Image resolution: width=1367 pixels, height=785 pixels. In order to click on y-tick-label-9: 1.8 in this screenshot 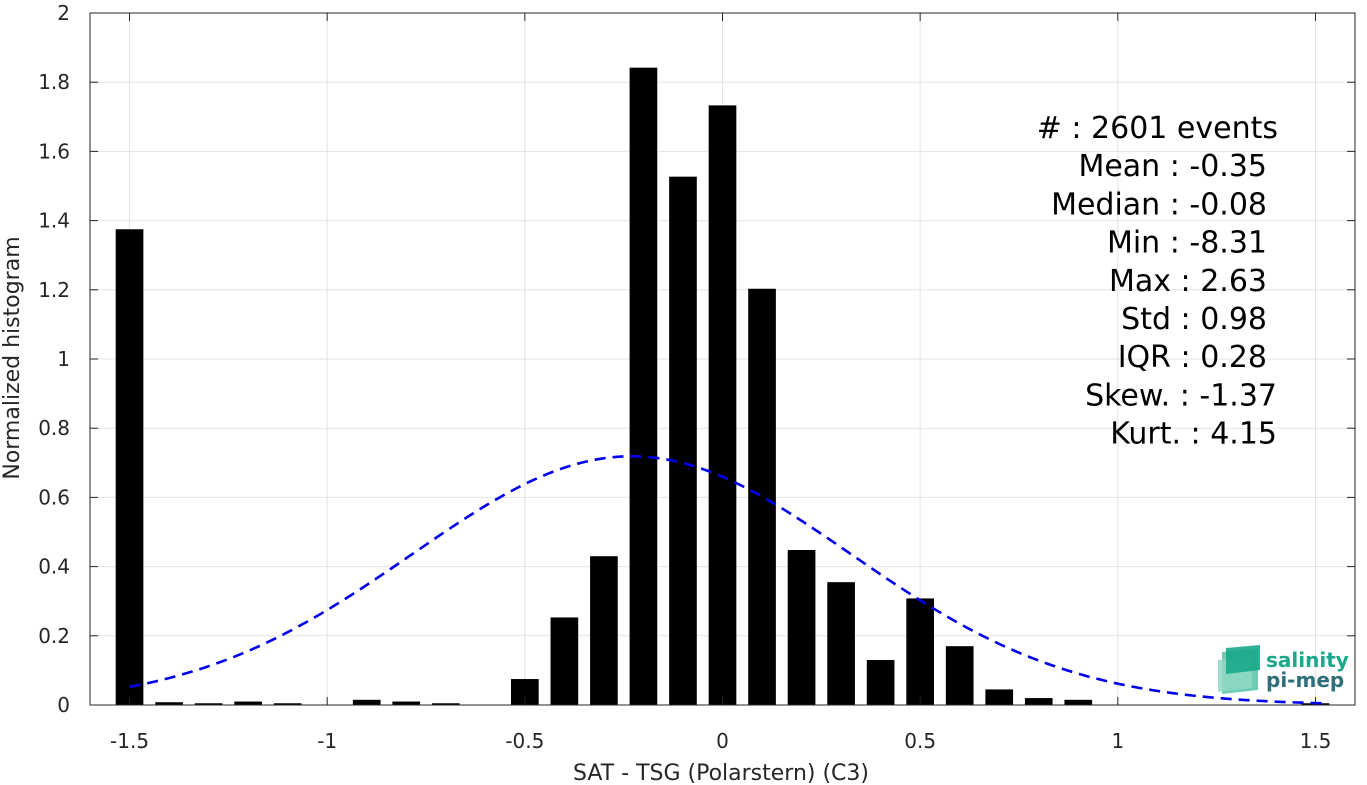, I will do `click(54, 82)`.